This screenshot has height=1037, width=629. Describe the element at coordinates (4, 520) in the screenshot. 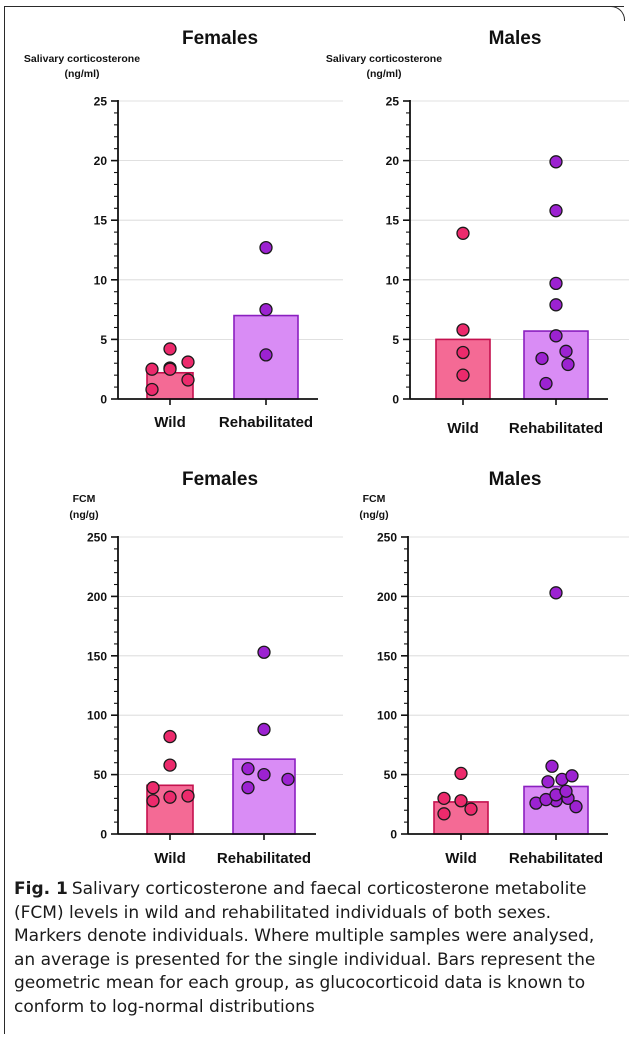

I see `frame-left-border` at that location.